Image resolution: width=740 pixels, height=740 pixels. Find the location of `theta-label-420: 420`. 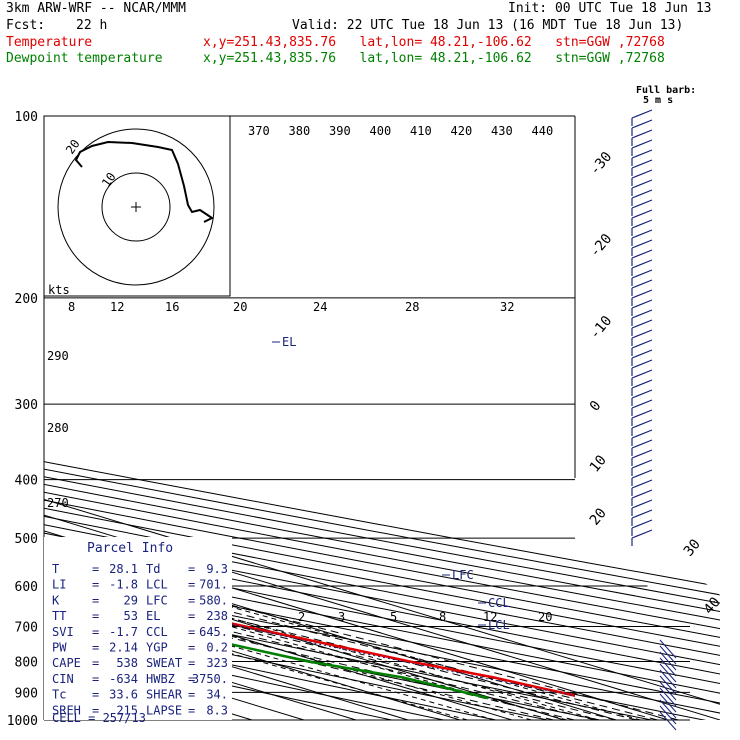

theta-label-420: 420 is located at coordinates (462, 131).